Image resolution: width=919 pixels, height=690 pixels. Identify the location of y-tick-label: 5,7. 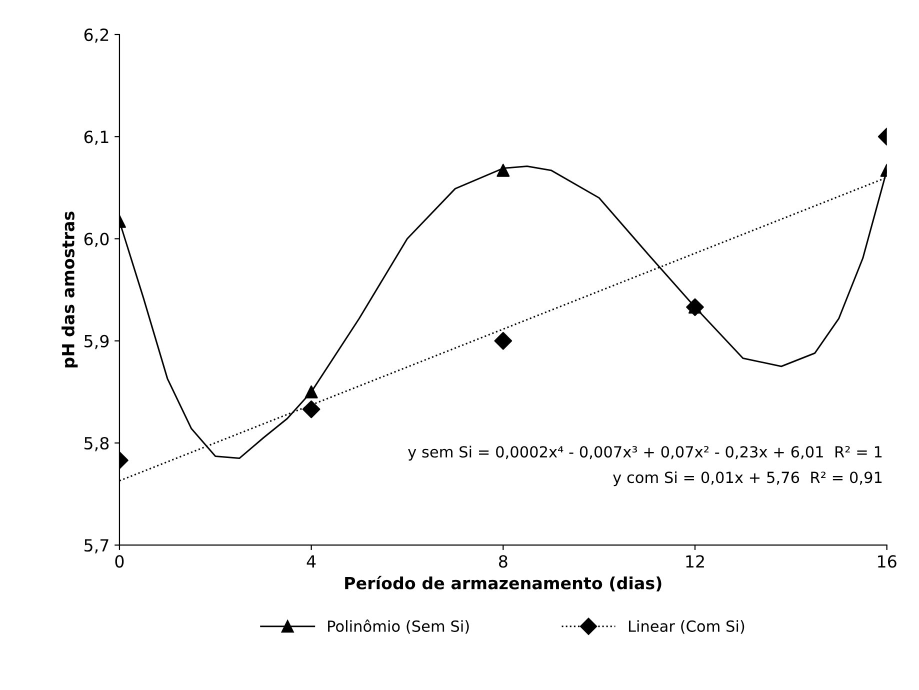
(96, 546).